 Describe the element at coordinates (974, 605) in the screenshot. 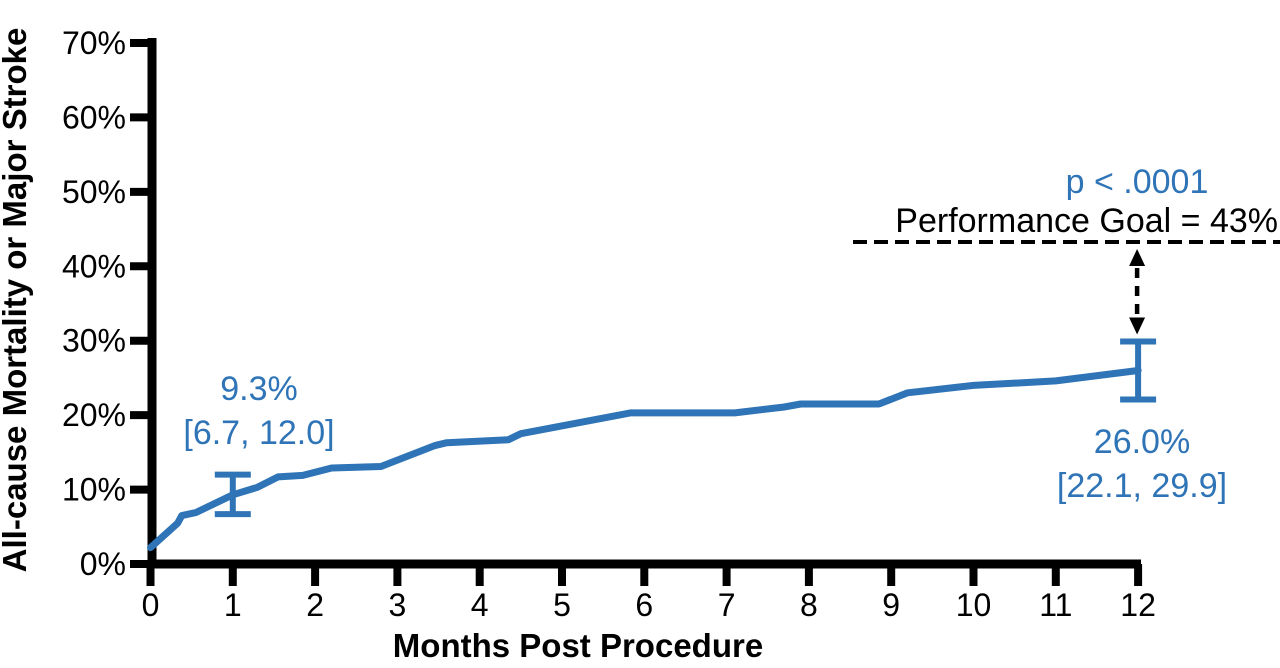

I see `x-tick-label: 10` at that location.